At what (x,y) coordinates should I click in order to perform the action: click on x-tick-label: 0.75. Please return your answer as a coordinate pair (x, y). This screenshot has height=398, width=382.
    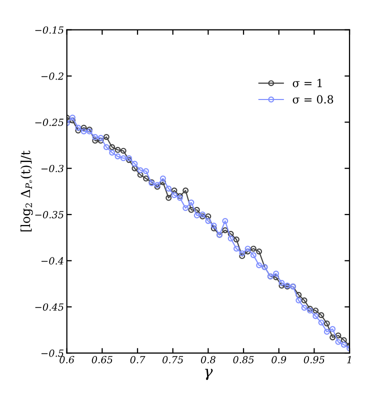
    Looking at the image, I should click on (173, 360).